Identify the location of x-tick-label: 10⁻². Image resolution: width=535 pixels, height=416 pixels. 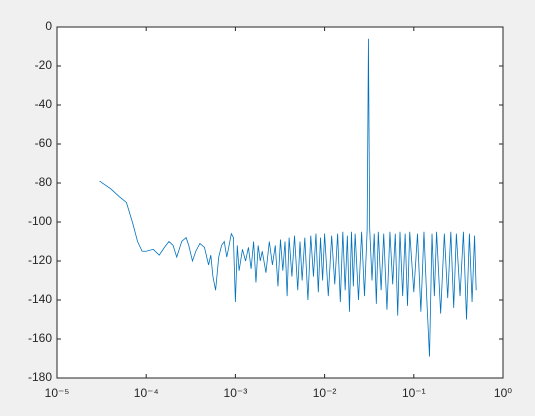
(325, 393).